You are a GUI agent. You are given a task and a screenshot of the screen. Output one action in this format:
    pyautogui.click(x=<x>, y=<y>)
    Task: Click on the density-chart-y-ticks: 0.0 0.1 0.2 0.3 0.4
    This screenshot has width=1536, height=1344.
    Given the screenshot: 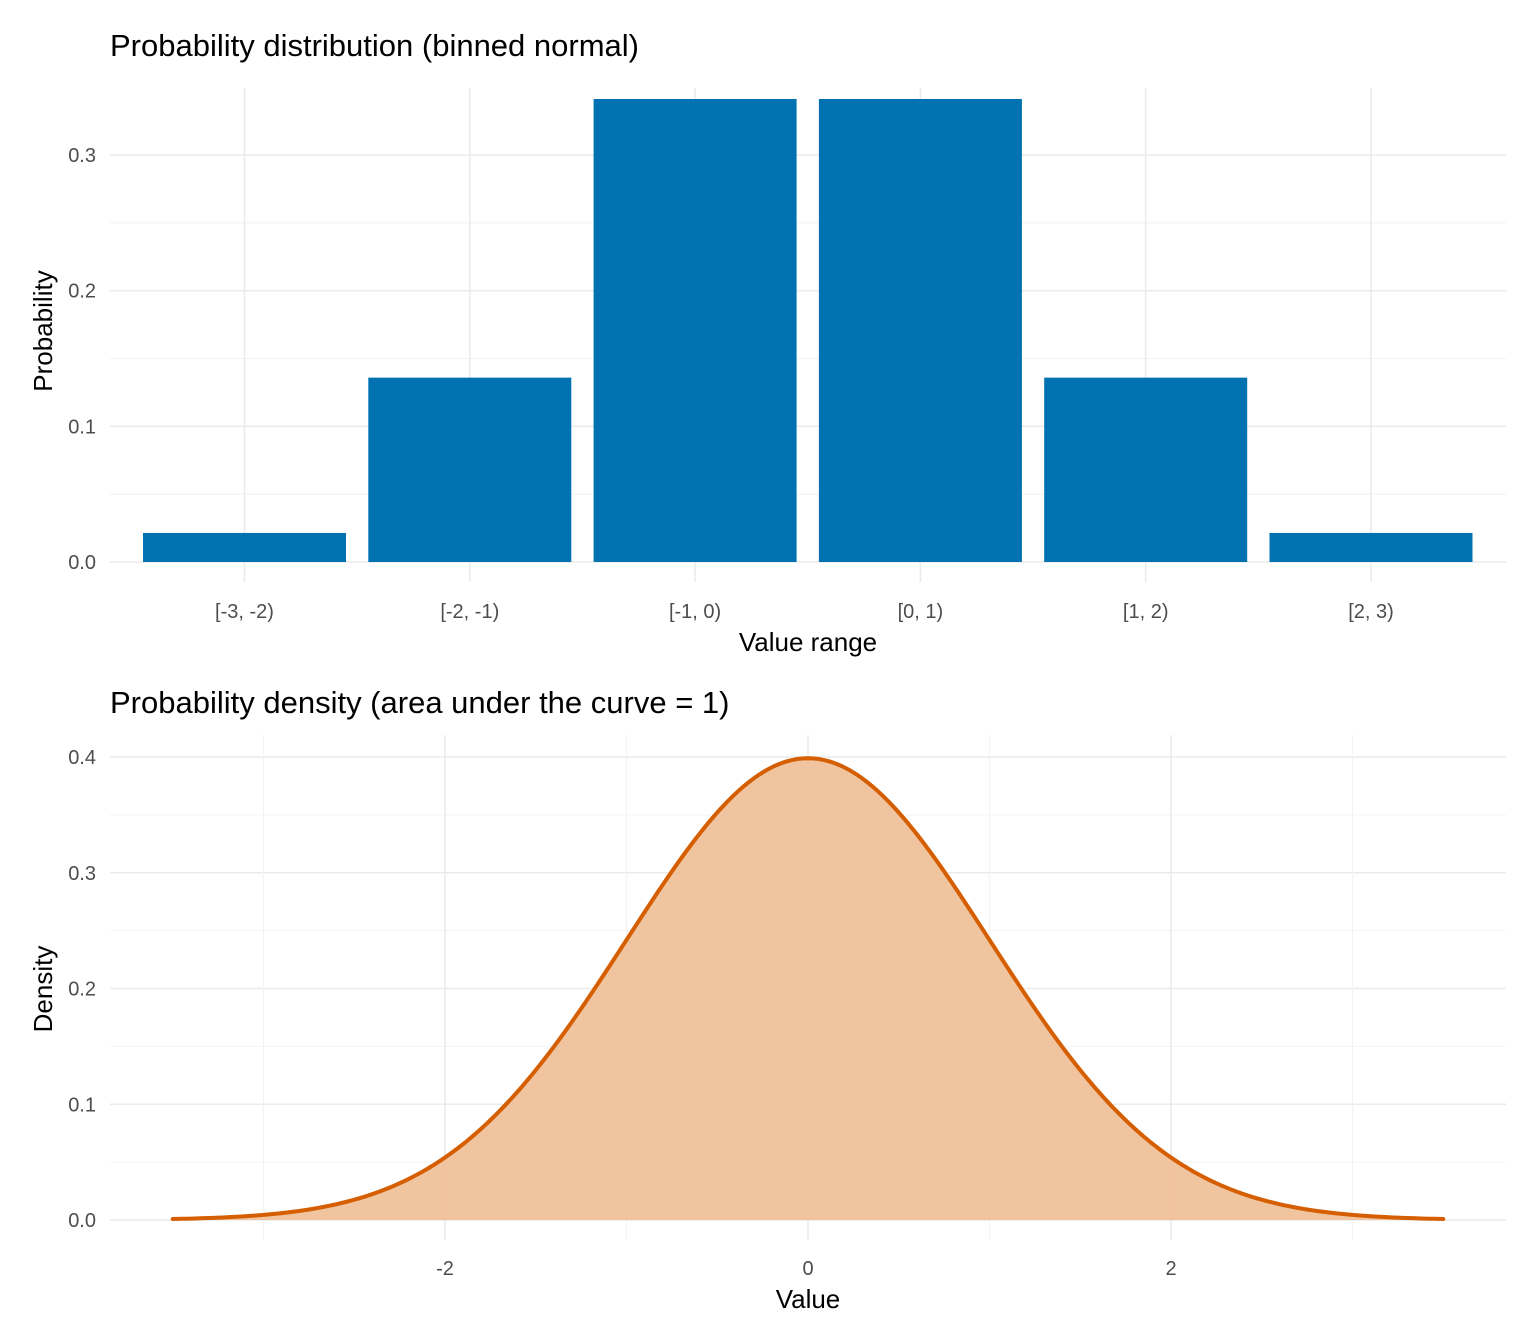 What is the action you would take?
    pyautogui.click(x=82, y=989)
    